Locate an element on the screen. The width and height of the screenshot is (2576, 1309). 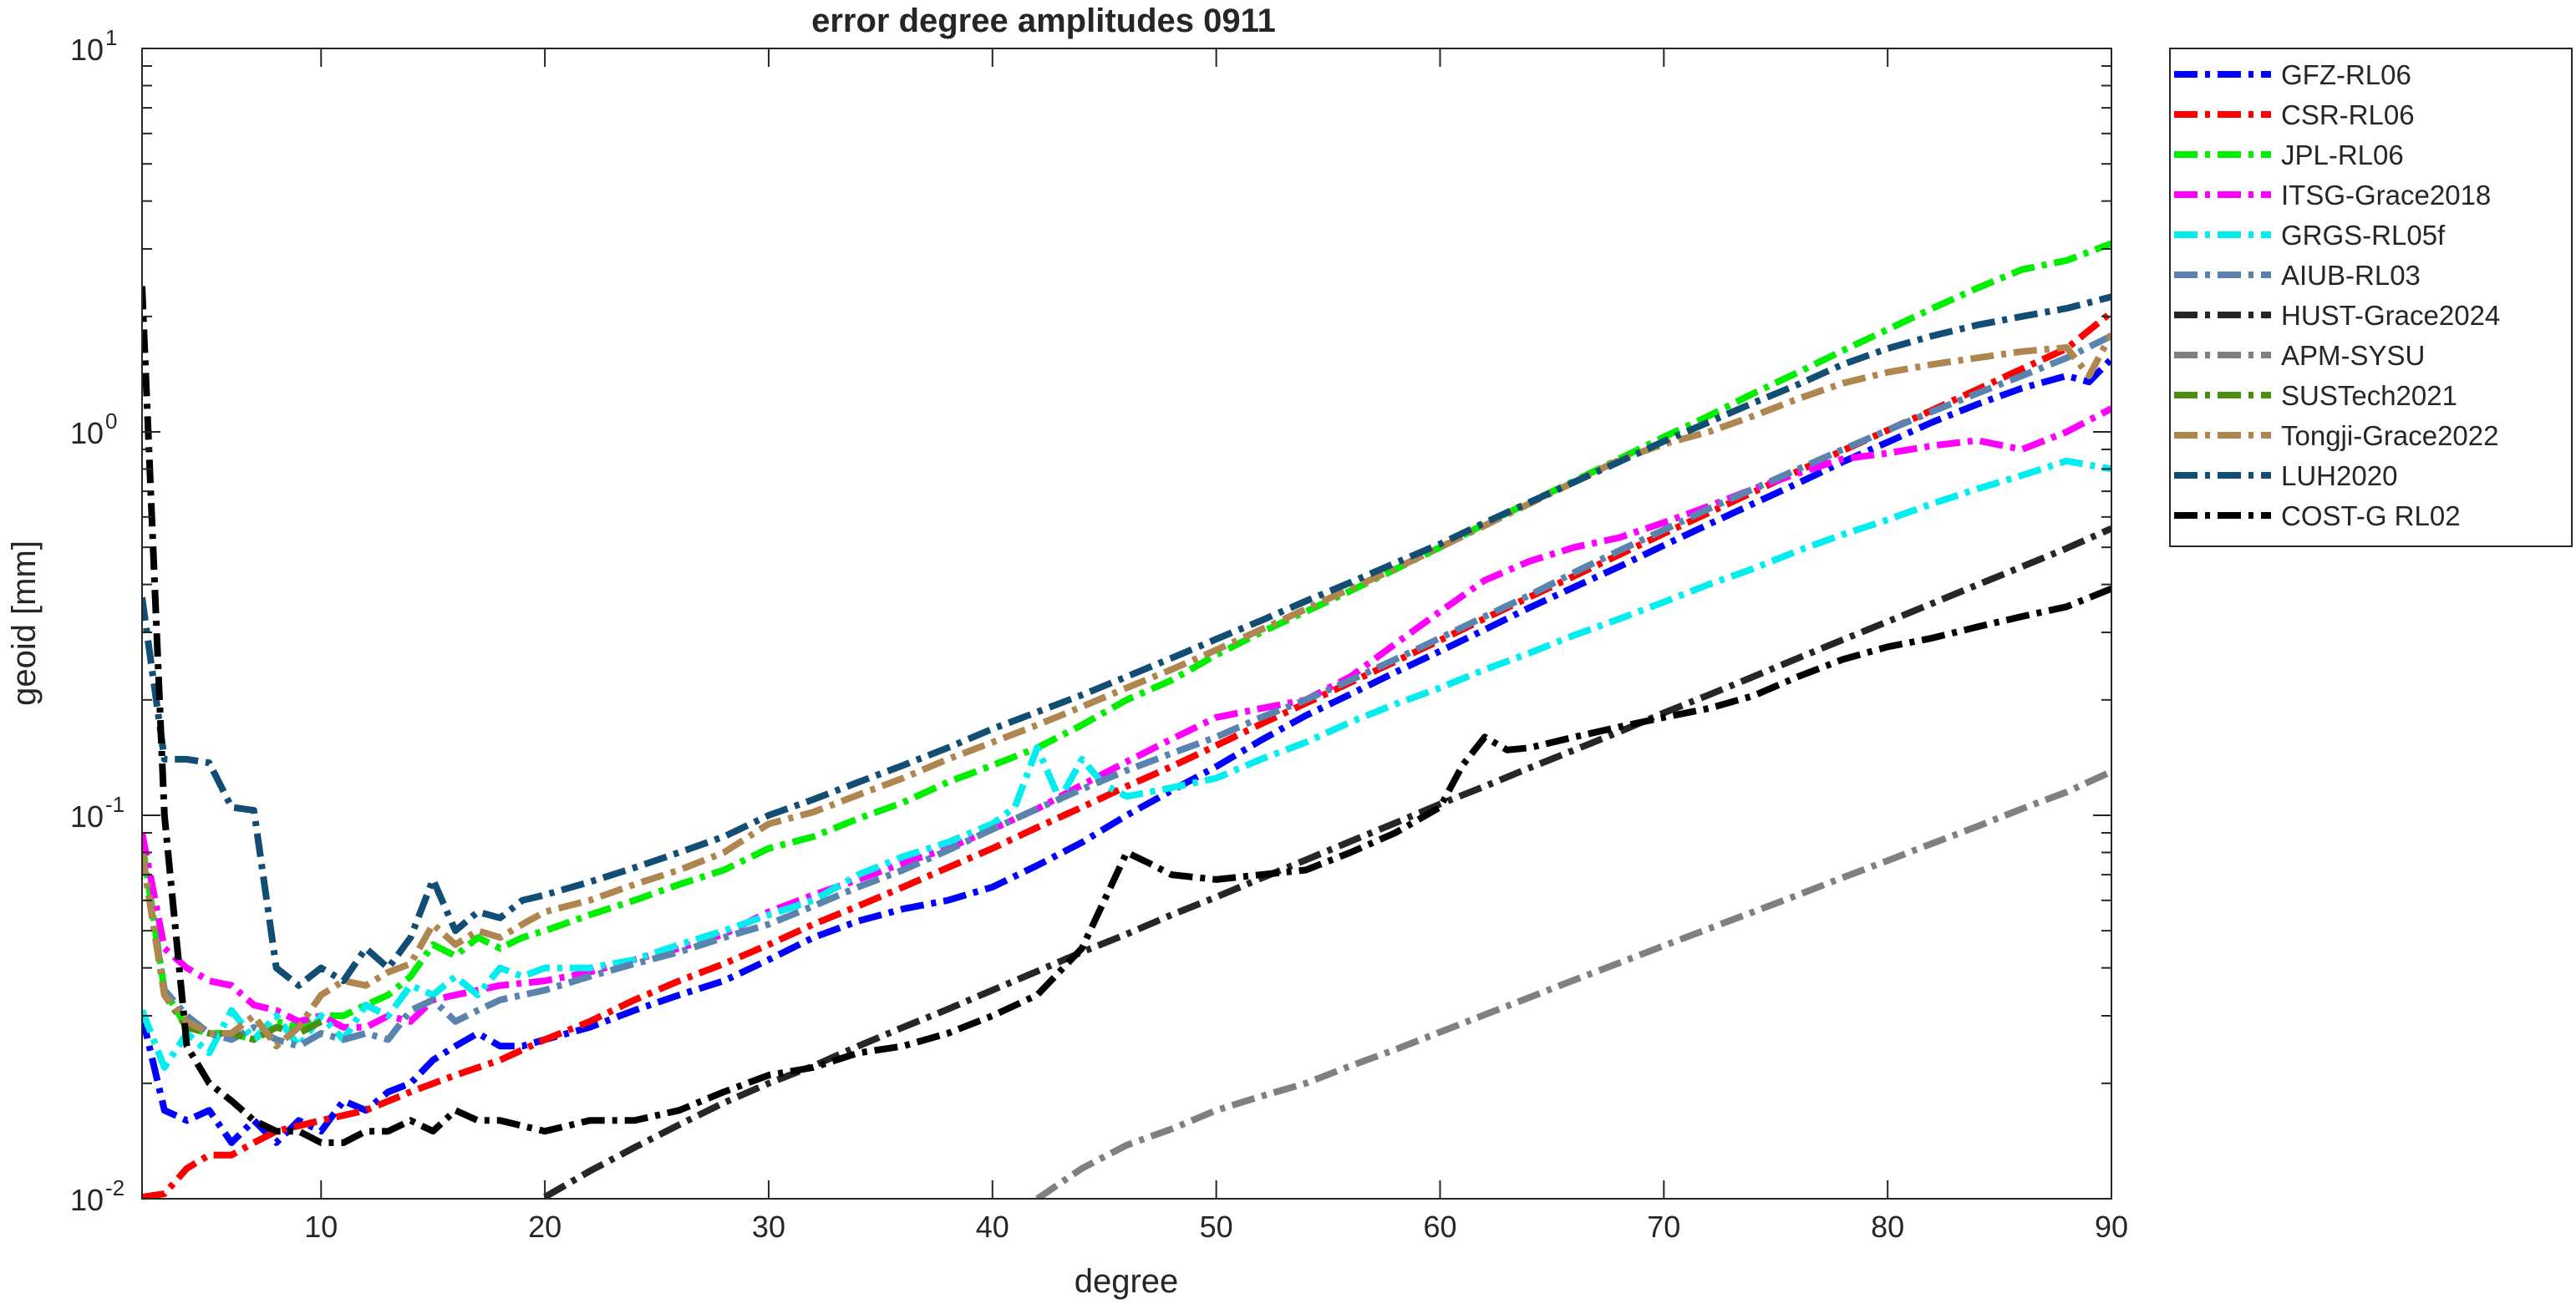
legend-label: GRGS-RL05f is located at coordinates (2363, 235).